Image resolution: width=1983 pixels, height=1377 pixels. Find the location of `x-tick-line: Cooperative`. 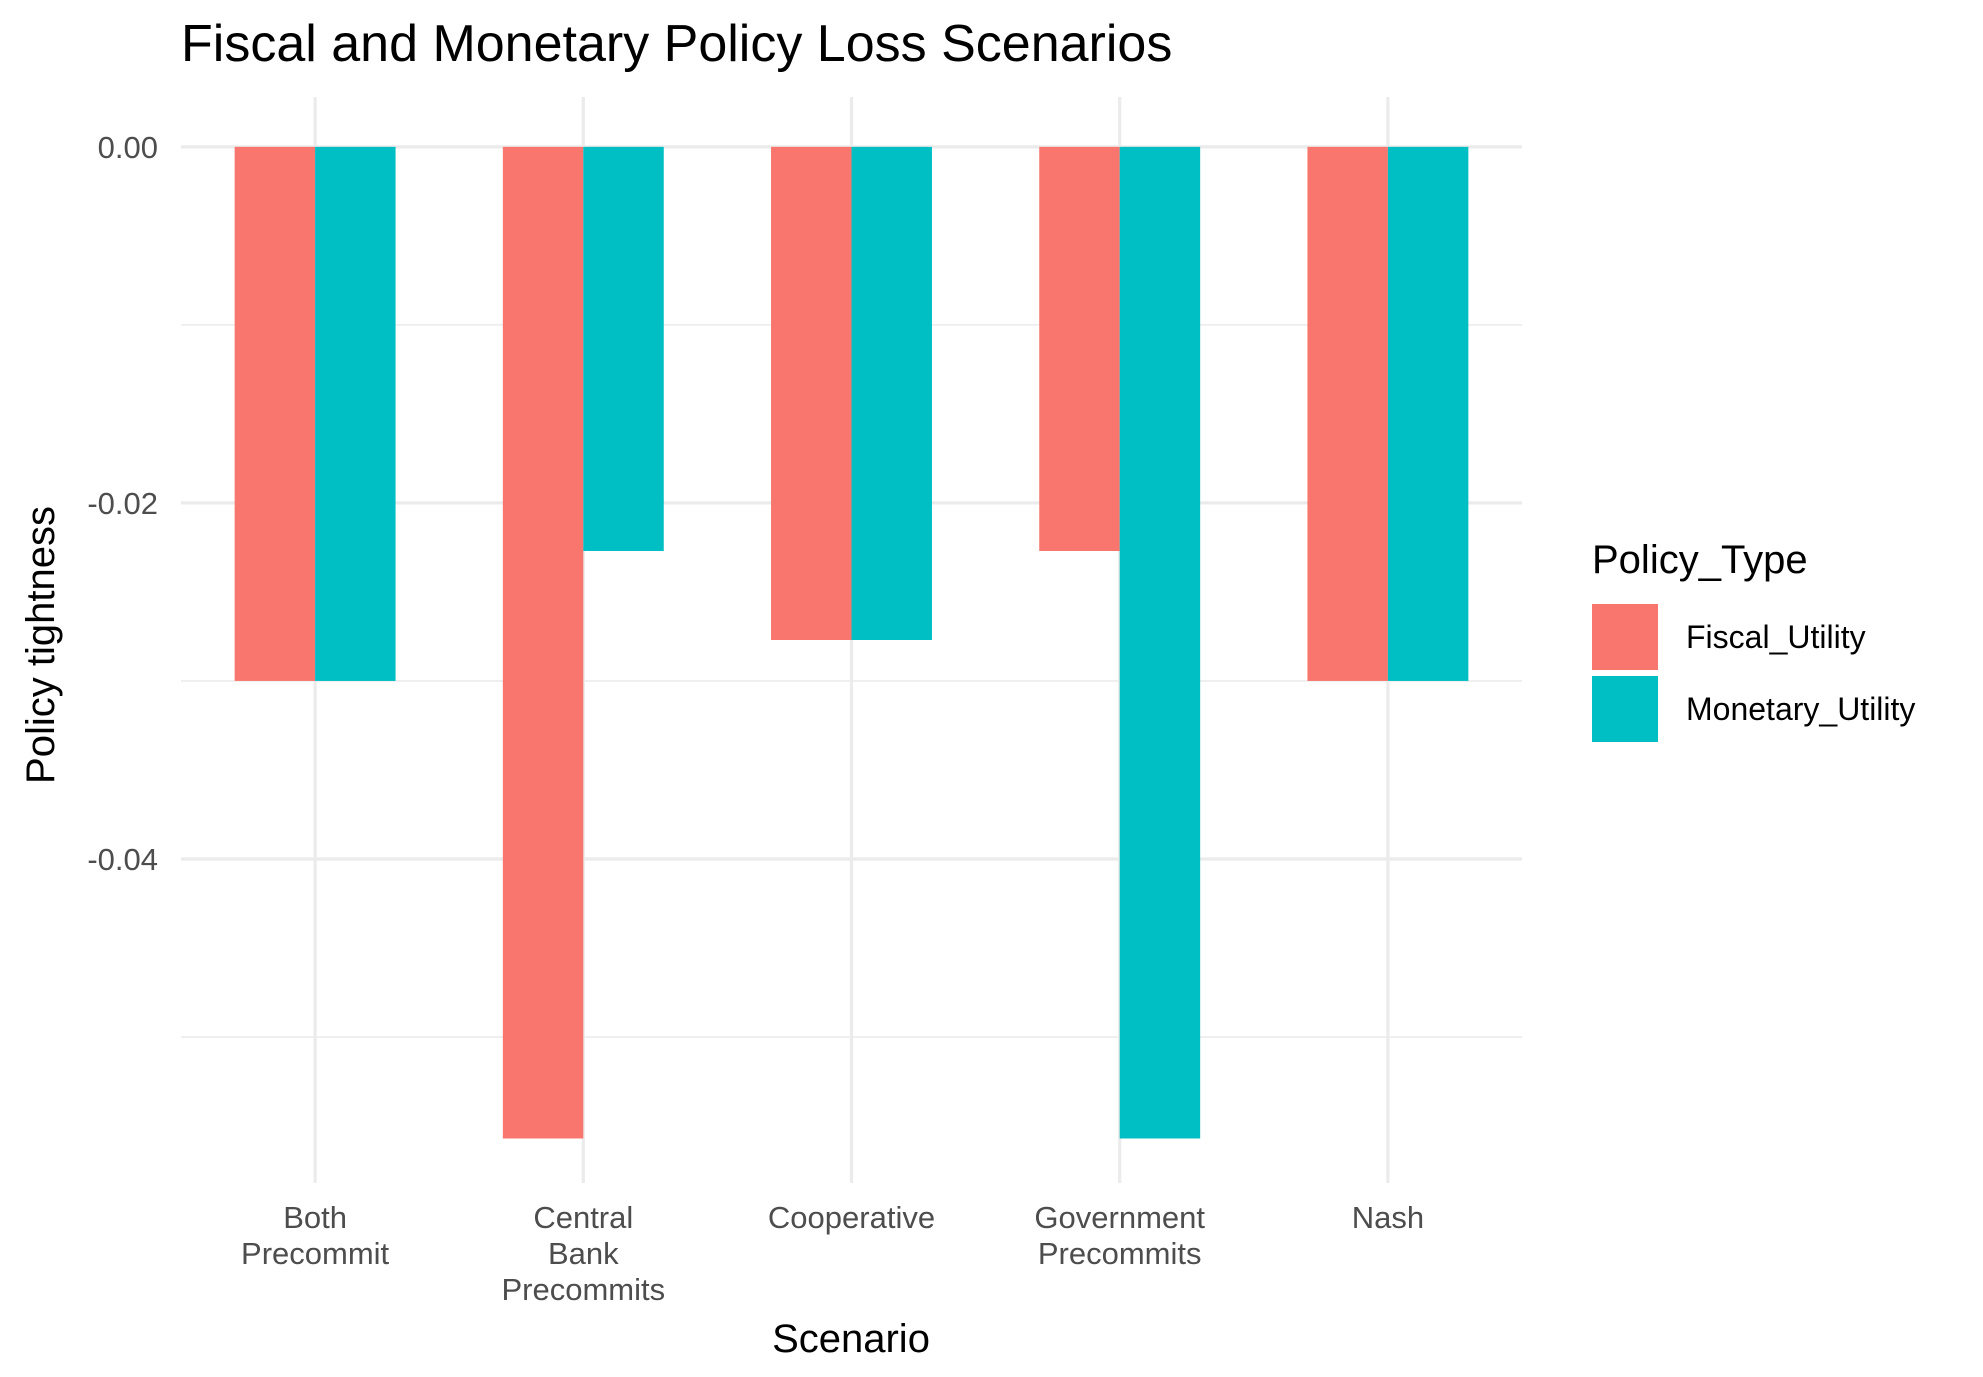

x-tick-line: Cooperative is located at coordinates (851, 1217).